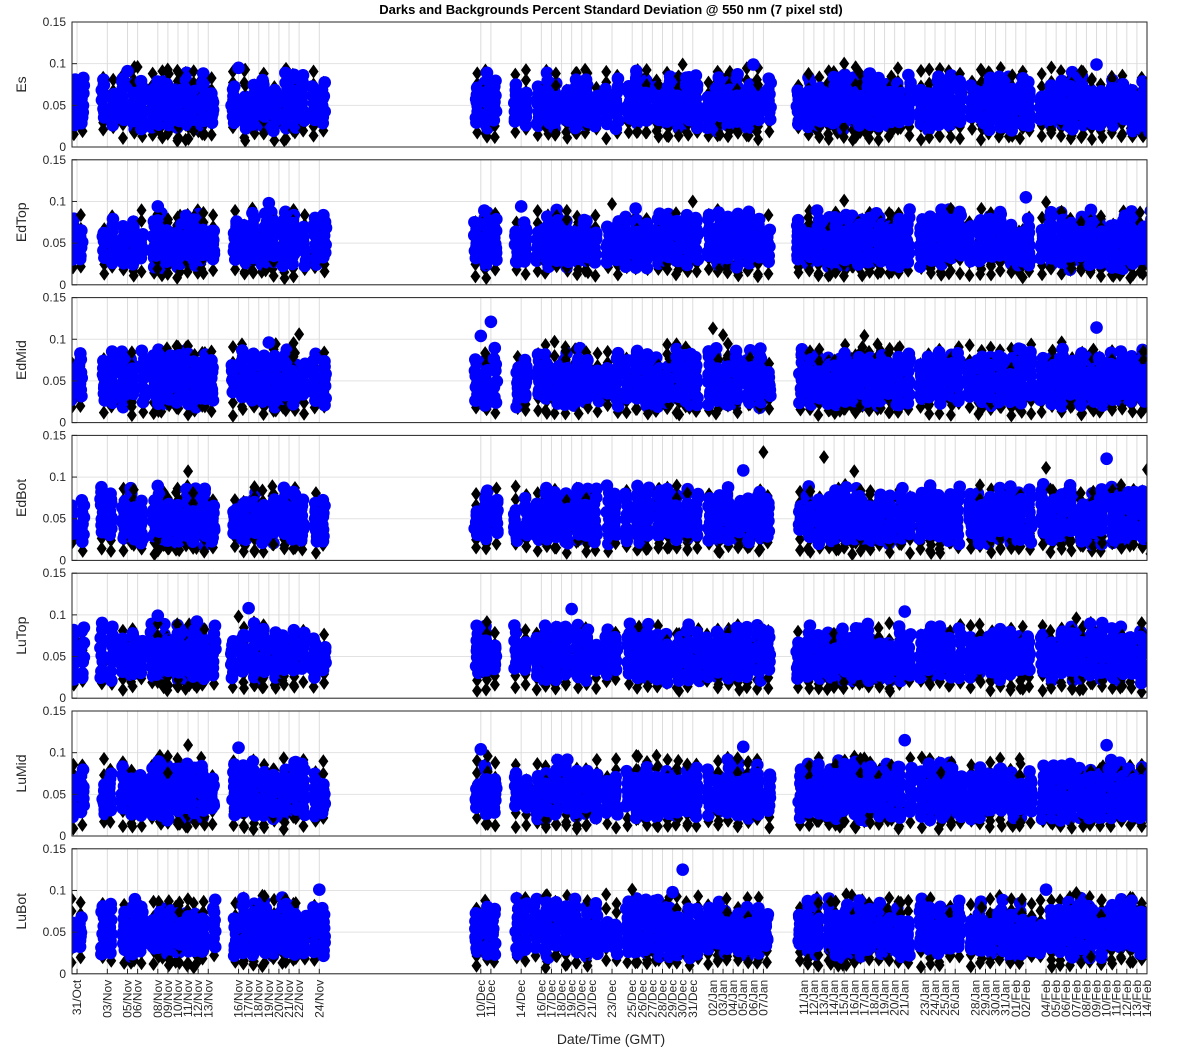  I want to click on x-axis-label: Date/Time (GMT), so click(611, 1039).